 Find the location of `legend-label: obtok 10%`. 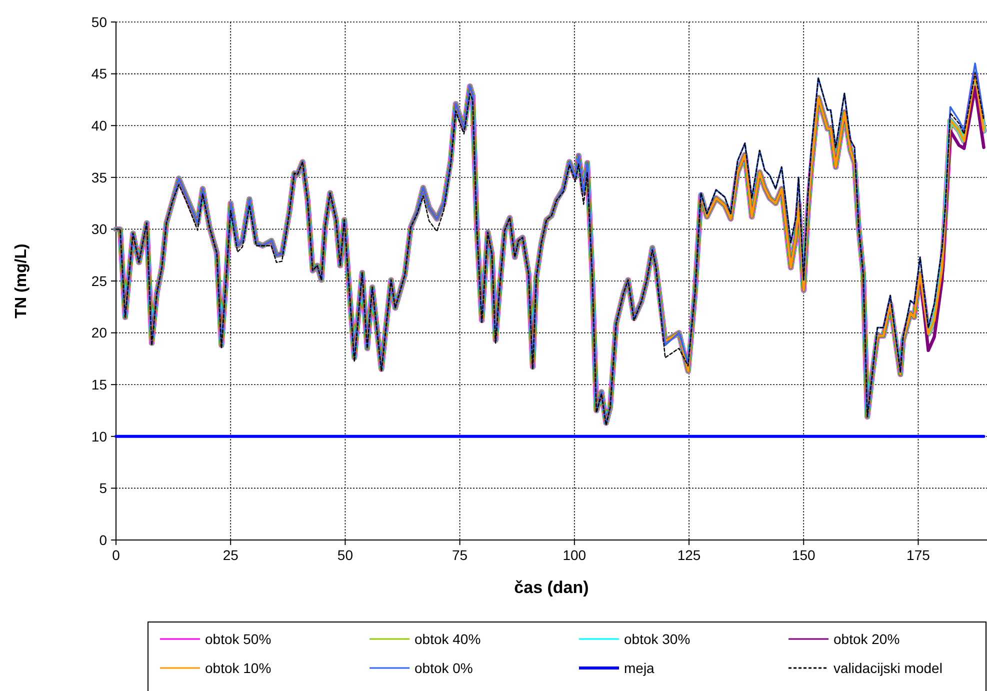

legend-label: obtok 10% is located at coordinates (238, 668).